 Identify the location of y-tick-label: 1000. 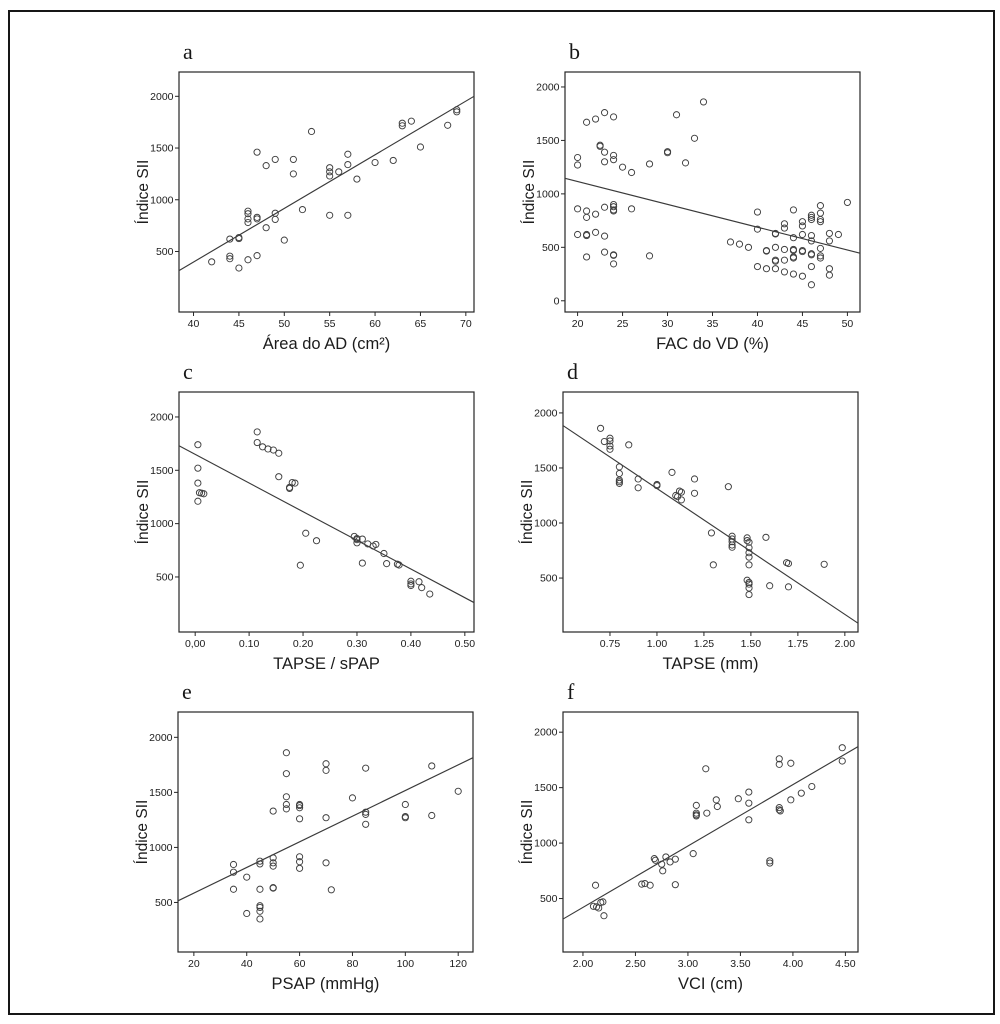
(162, 200).